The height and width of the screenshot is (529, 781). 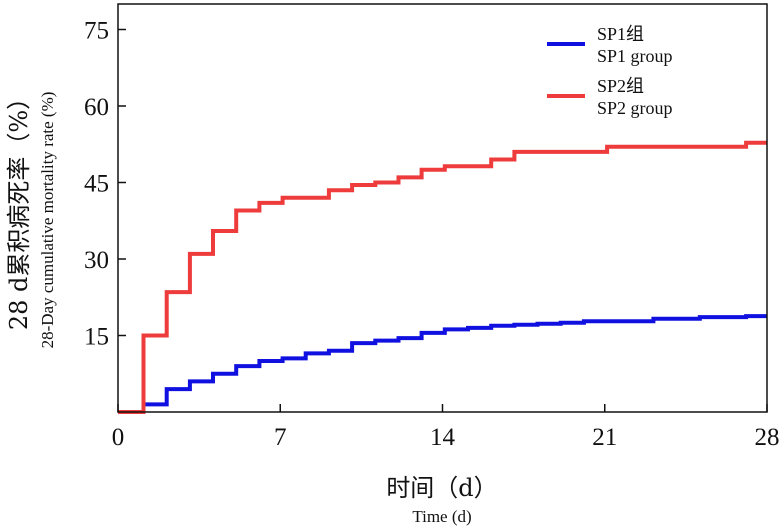 What do you see at coordinates (620, 34) in the screenshot?
I see `legend-label-sp1-cn: SP1组` at bounding box center [620, 34].